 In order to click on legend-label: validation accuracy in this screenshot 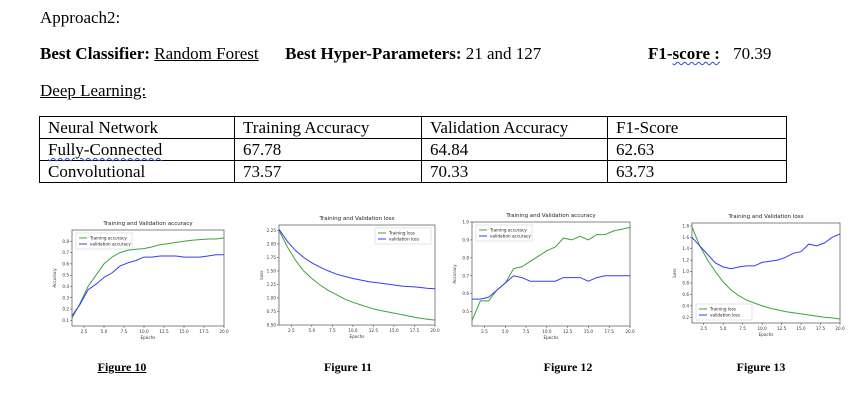, I will do `click(510, 236)`.